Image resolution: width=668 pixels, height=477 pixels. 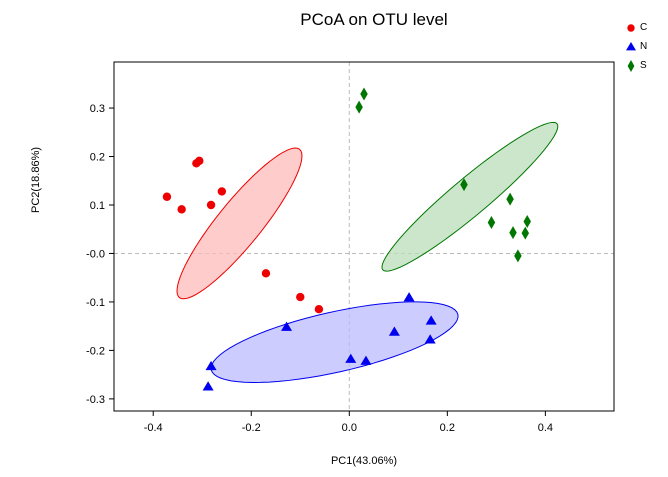 I want to click on legend-label: N, so click(x=644, y=46).